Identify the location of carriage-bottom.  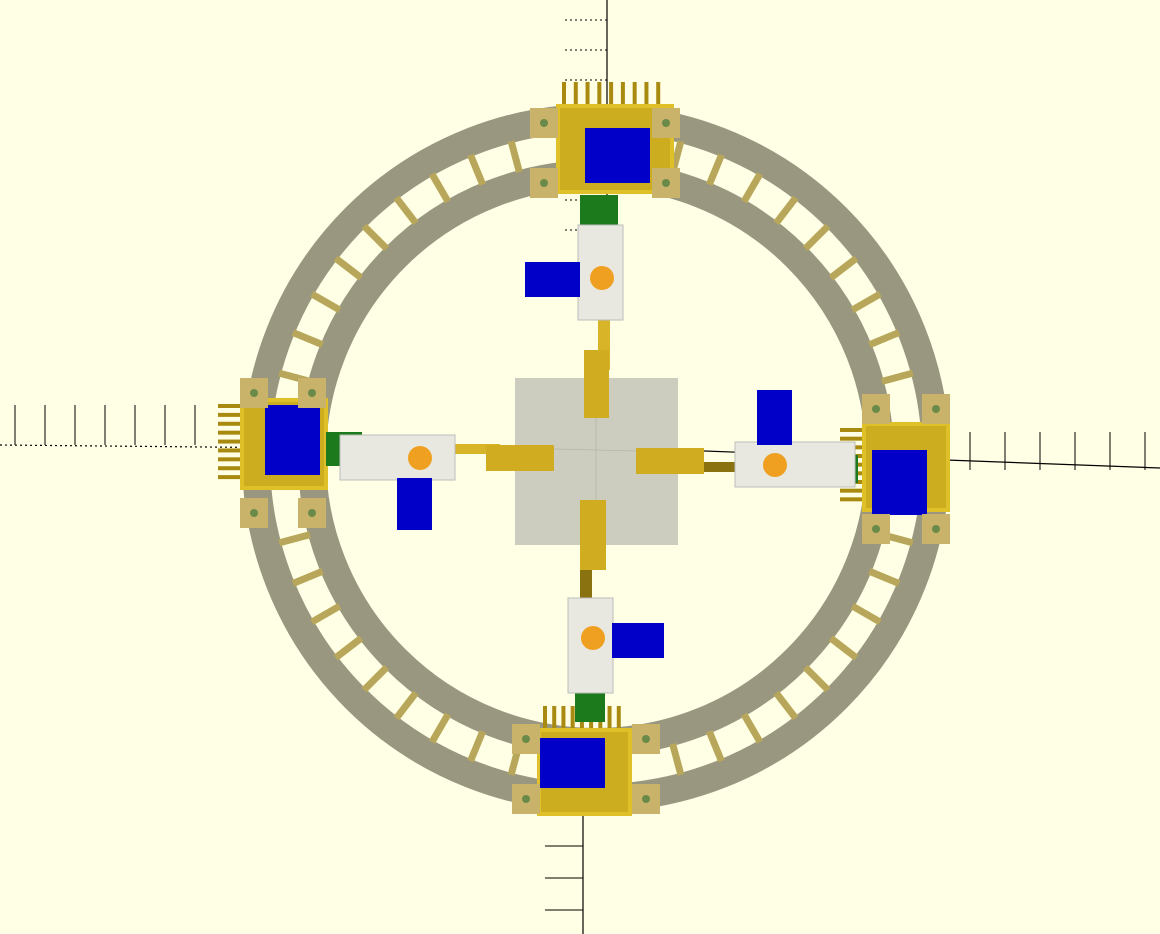
(615, 645).